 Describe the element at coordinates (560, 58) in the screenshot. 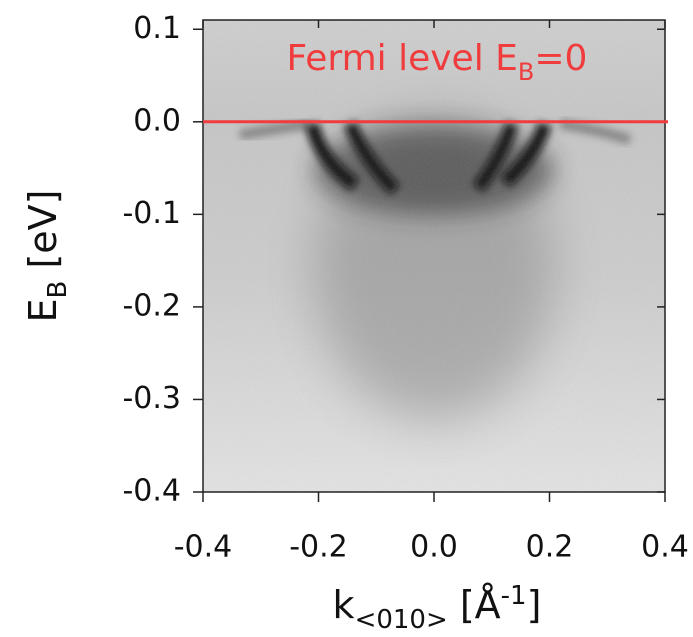

I see `annotation-text: =0` at that location.